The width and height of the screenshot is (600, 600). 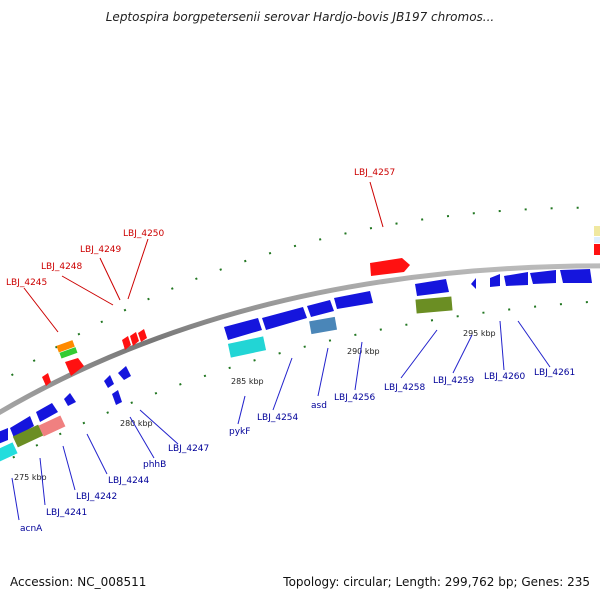 What do you see at coordinates (31, 529) in the screenshot?
I see `gene-label-acnA: acnA` at bounding box center [31, 529].